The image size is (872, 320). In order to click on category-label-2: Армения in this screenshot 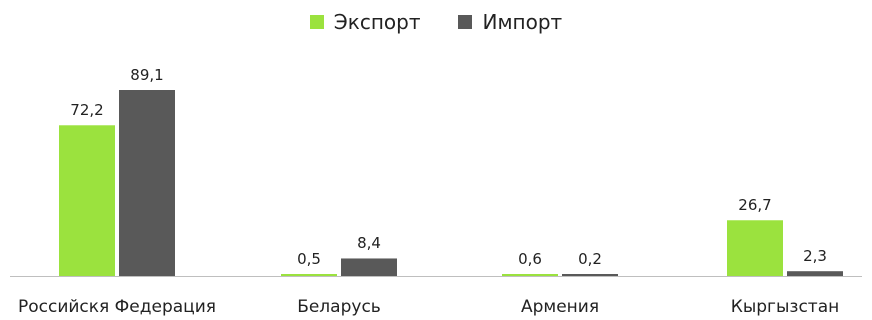, I will do `click(560, 307)`.